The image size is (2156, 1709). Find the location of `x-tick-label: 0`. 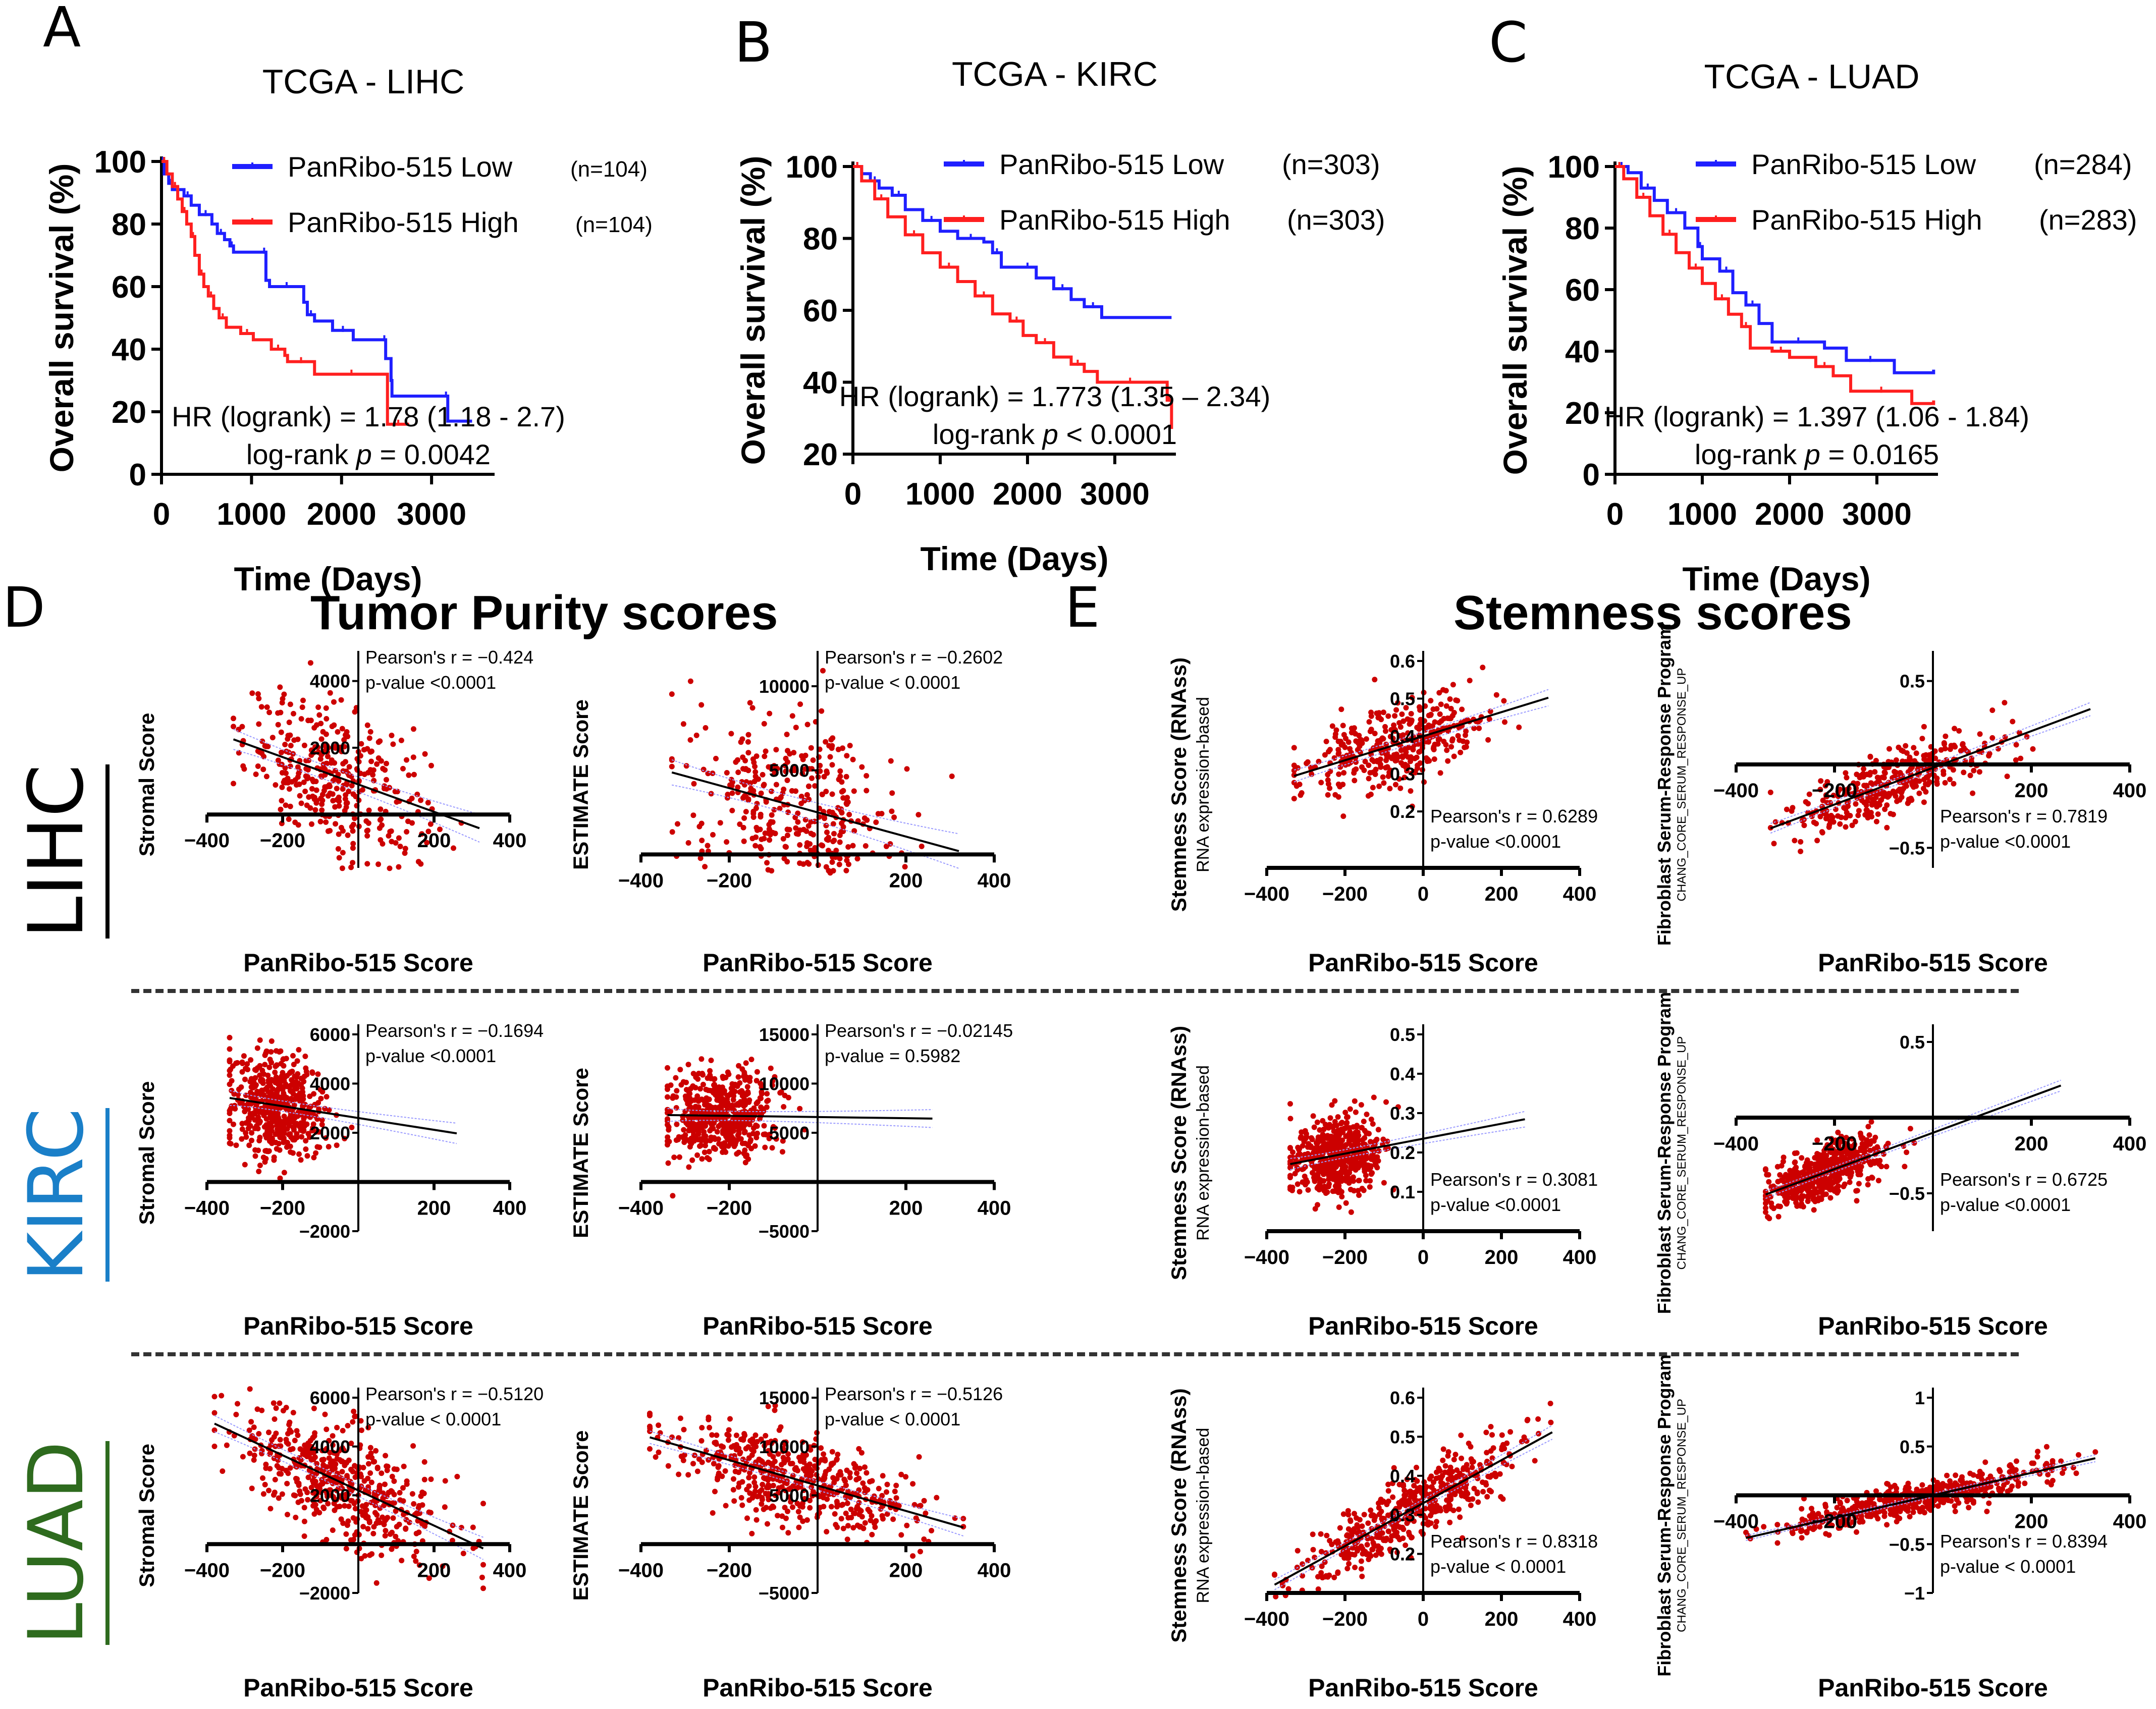

x-tick-label: 0 is located at coordinates (1615, 514).